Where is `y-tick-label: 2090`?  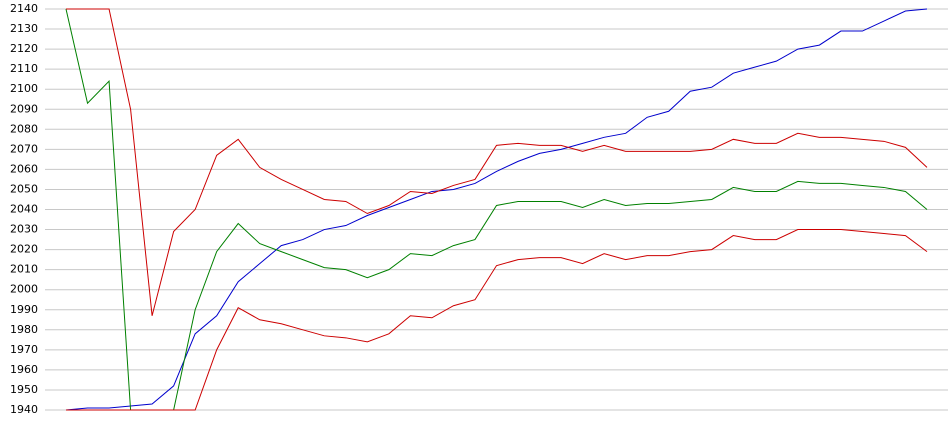
y-tick-label: 2090 is located at coordinates (24, 108).